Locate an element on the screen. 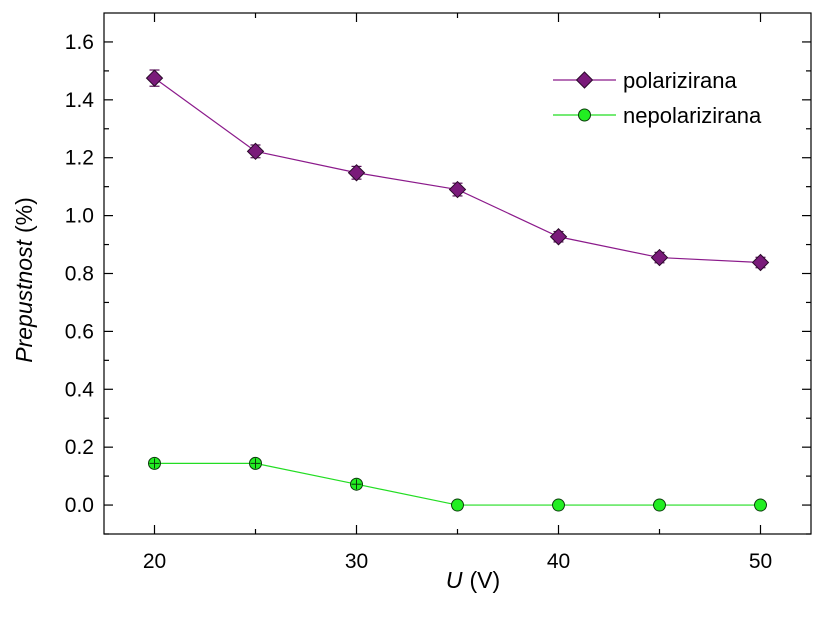  x-tick-label: 40 is located at coordinates (558, 561).